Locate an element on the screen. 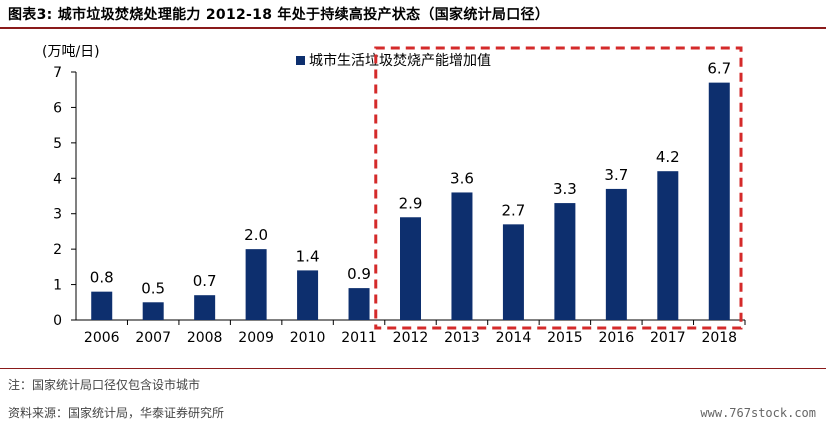 Image resolution: width=826 pixels, height=429 pixels. x-tick-label: 2015 is located at coordinates (565, 338).